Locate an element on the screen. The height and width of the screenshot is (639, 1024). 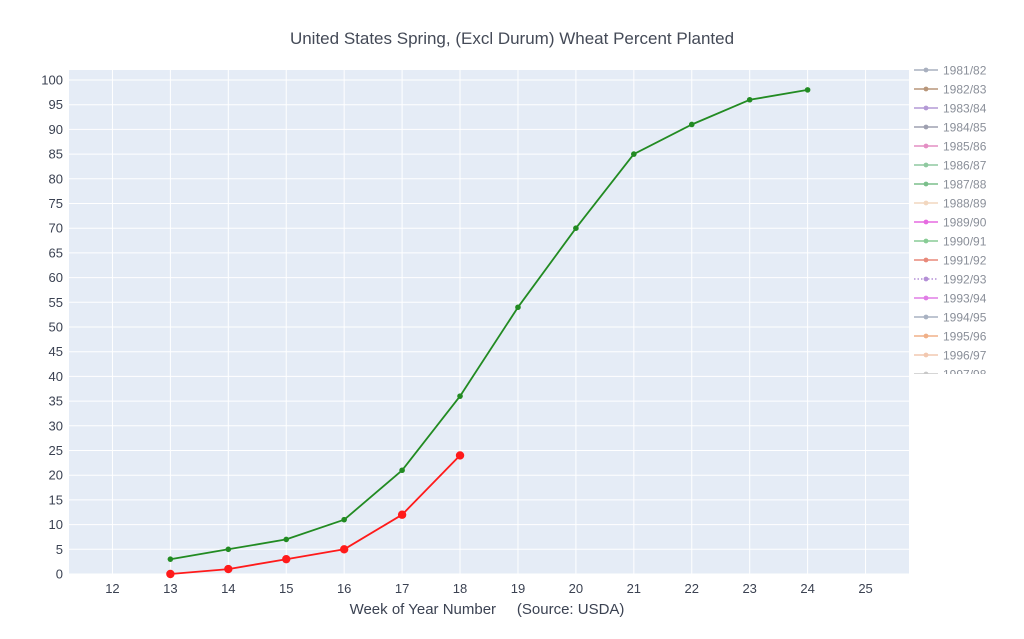
legend-label: 1981/82 is located at coordinates (965, 70).